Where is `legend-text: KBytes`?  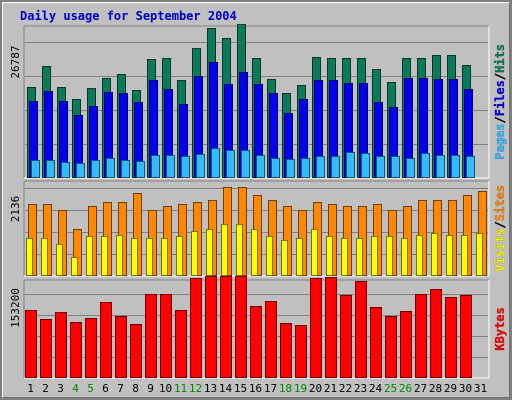
legend-text: KBytes is located at coordinates (500, 328).